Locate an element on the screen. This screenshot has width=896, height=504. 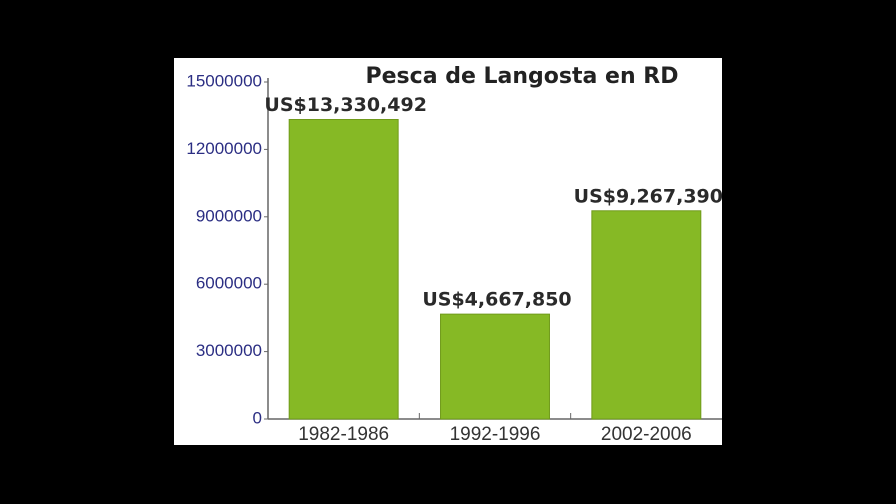
y-tick-label: 12000000 is located at coordinates (224, 148).